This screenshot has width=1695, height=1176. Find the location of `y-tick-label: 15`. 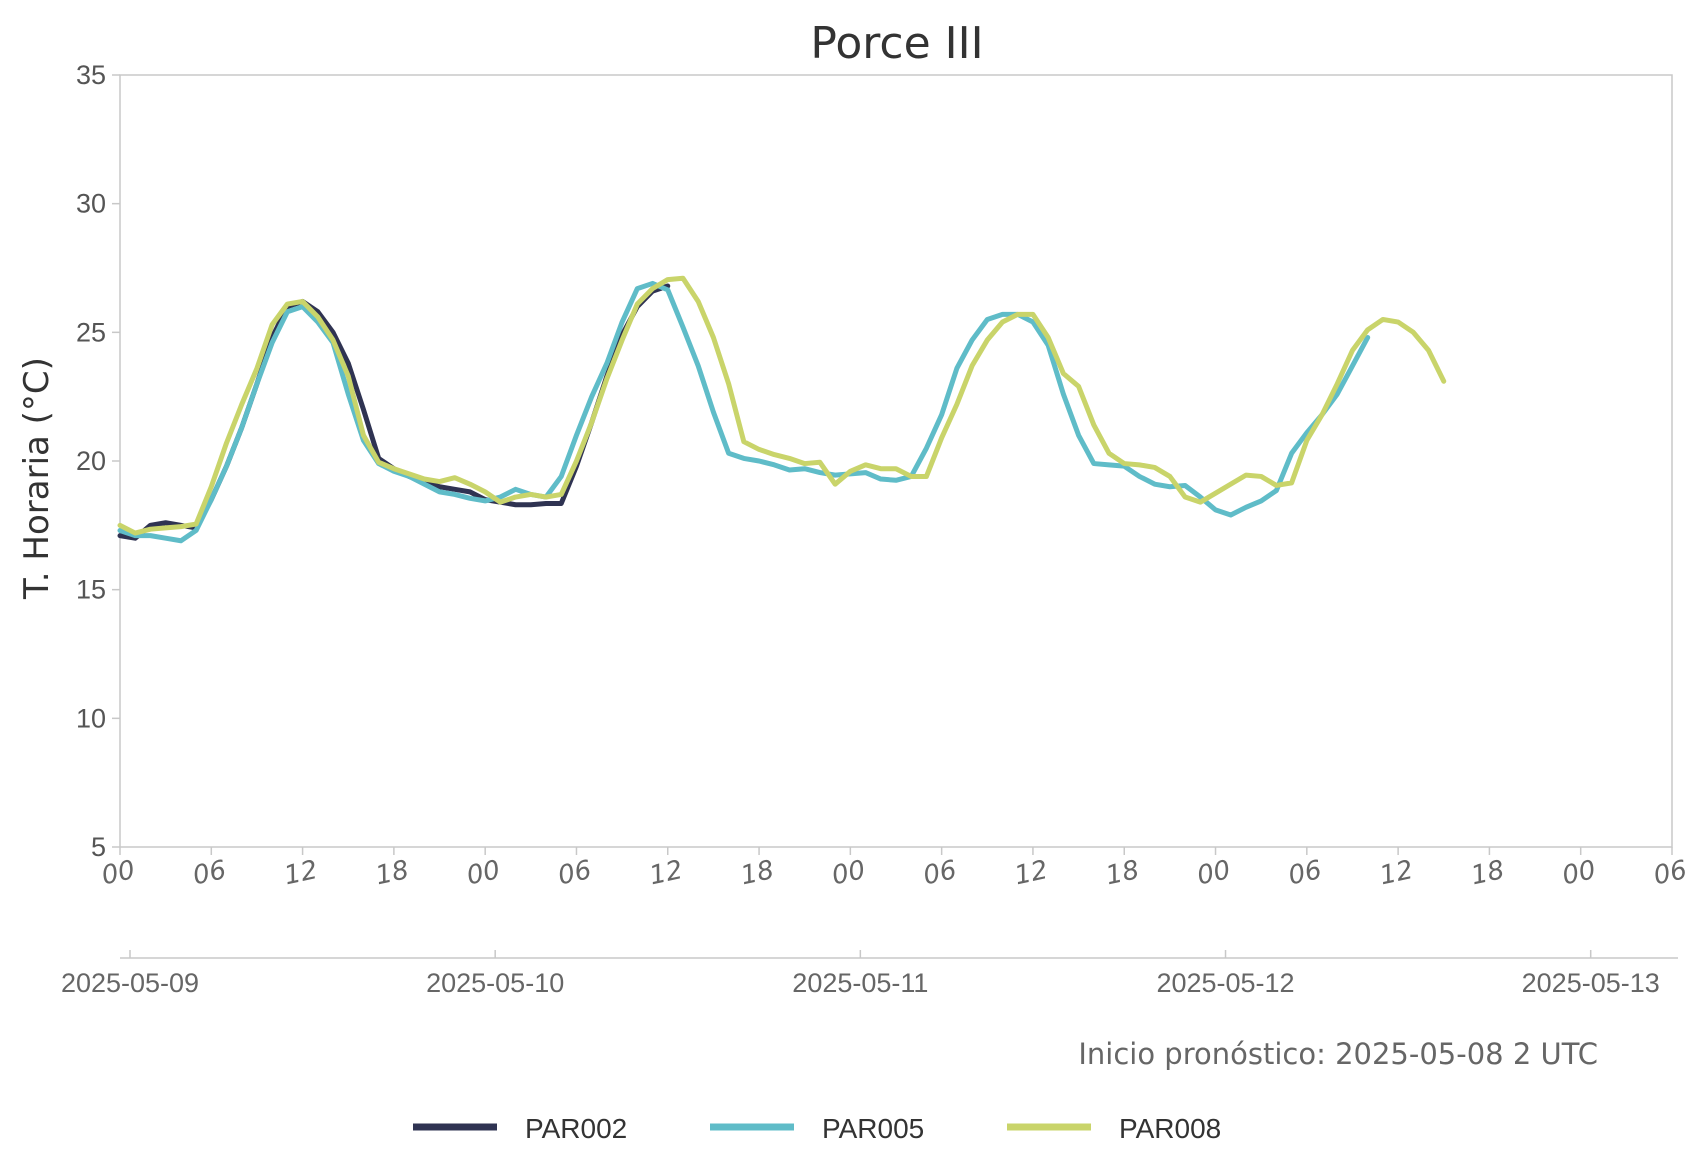

y-tick-label: 15 is located at coordinates (91, 590).